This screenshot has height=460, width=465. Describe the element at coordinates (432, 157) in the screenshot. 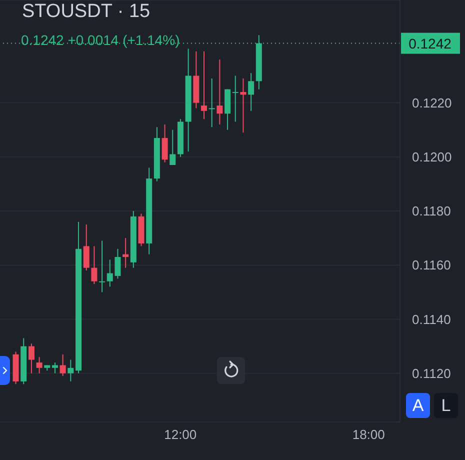

I see `y-tick-label: 0.1200` at that location.